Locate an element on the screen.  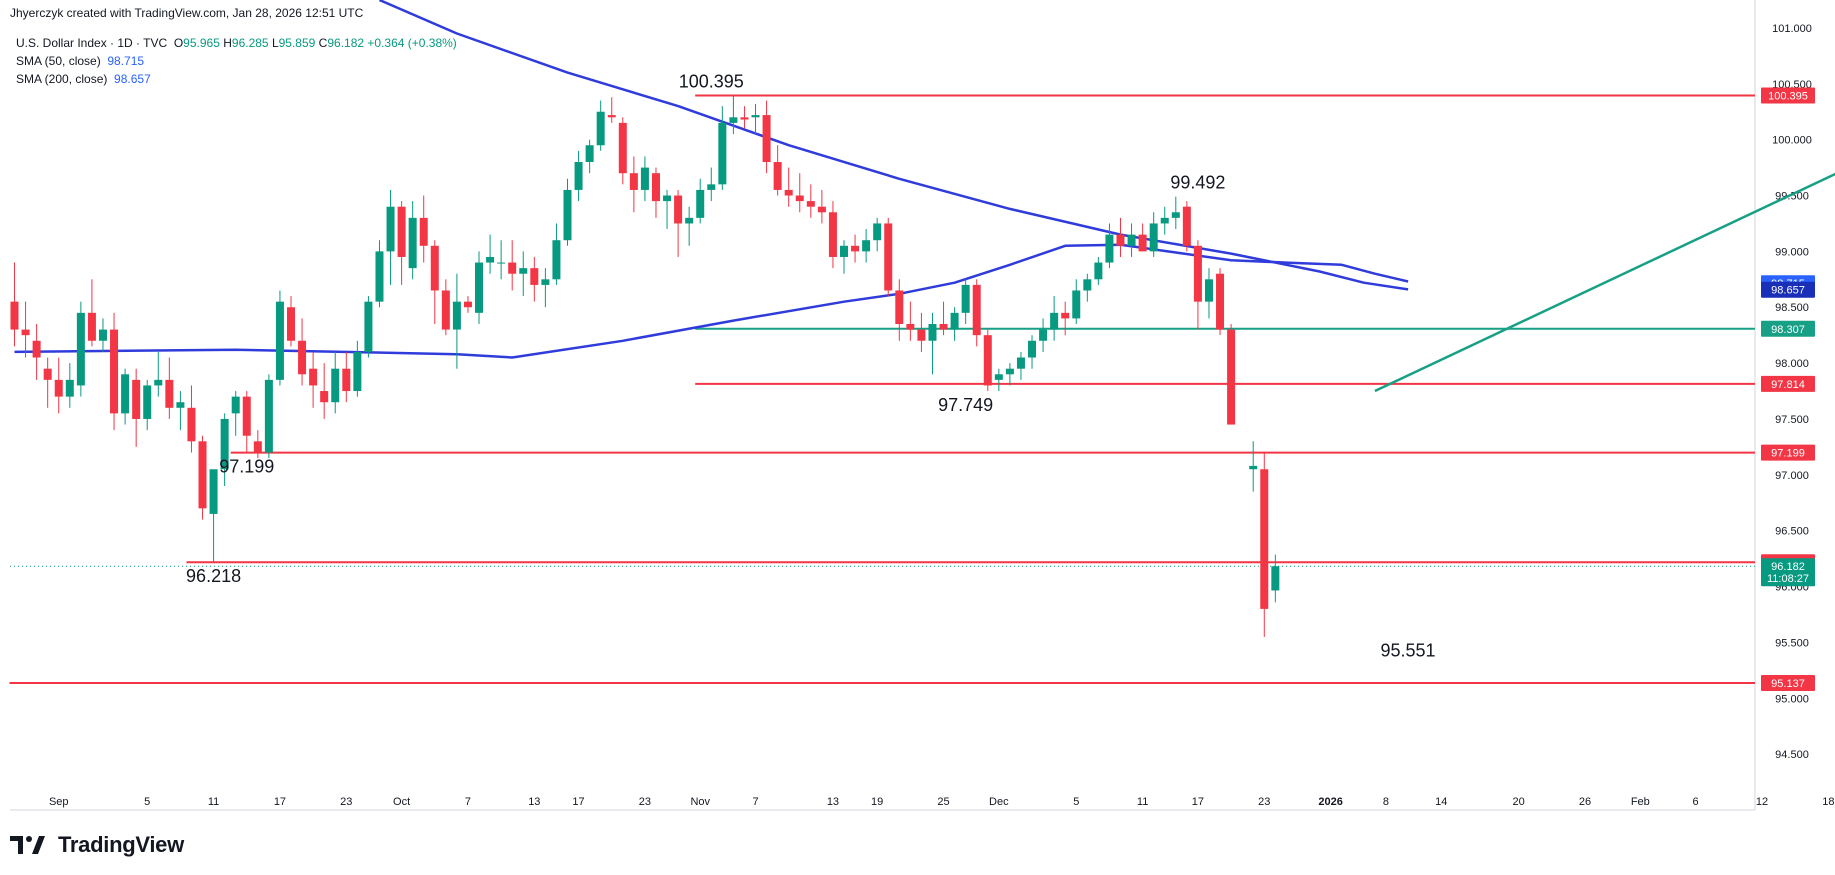
tradingview-logo-text: TradingView is located at coordinates (121, 844).